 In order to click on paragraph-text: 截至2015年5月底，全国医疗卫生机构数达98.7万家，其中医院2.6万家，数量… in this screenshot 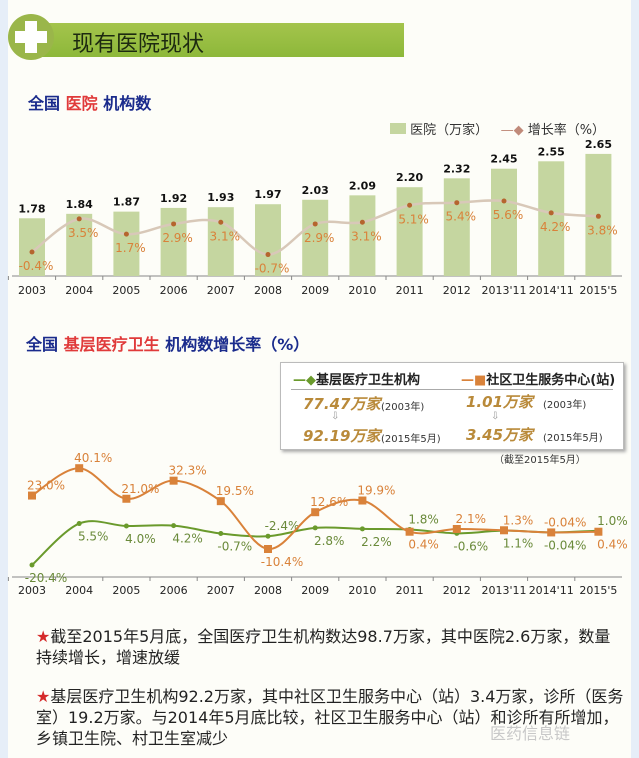, I will do `click(323, 647)`.